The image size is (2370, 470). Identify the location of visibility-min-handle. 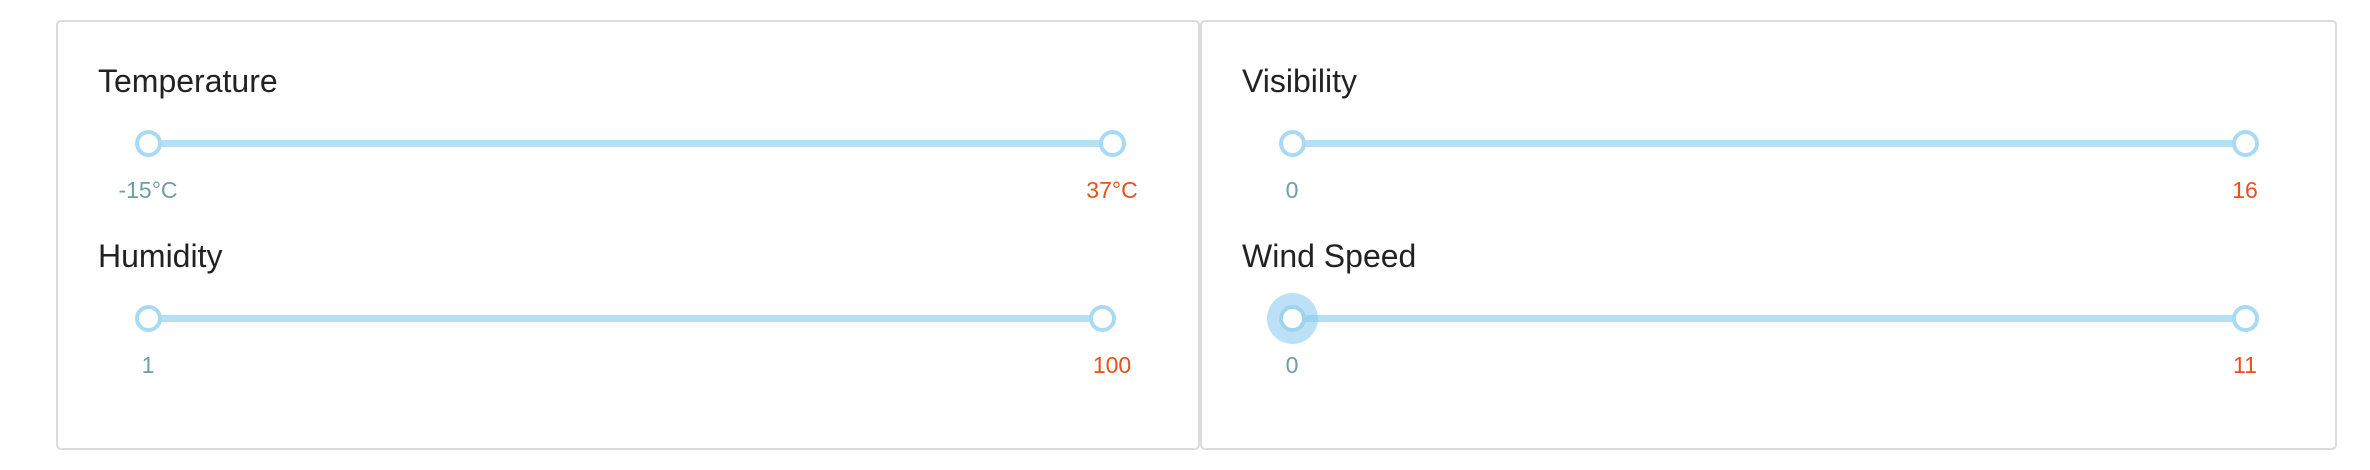
(1292, 143).